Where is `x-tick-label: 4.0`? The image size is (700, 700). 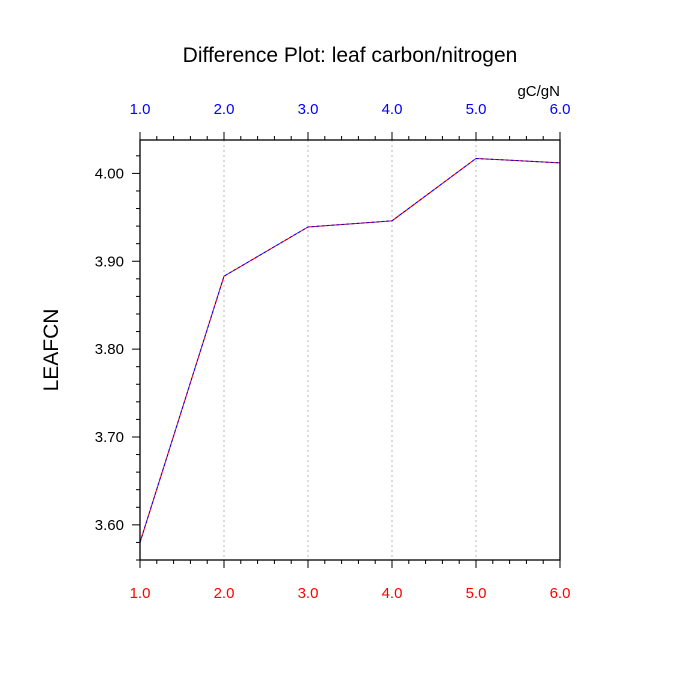 x-tick-label: 4.0 is located at coordinates (392, 593).